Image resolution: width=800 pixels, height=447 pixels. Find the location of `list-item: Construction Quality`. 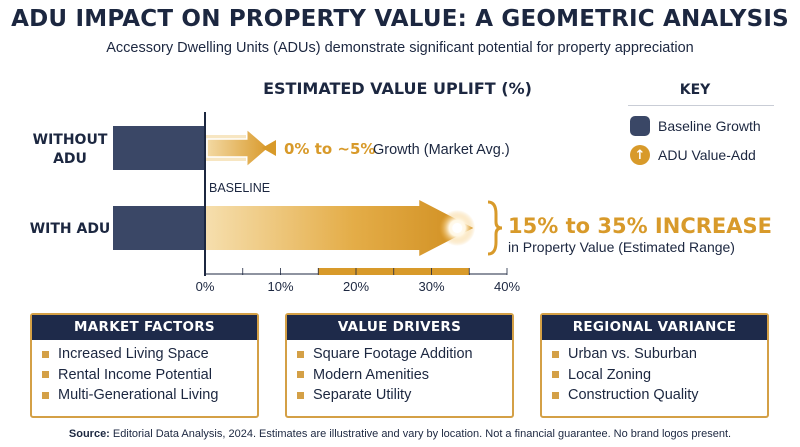

list-item: Construction Quality is located at coordinates (659, 395).